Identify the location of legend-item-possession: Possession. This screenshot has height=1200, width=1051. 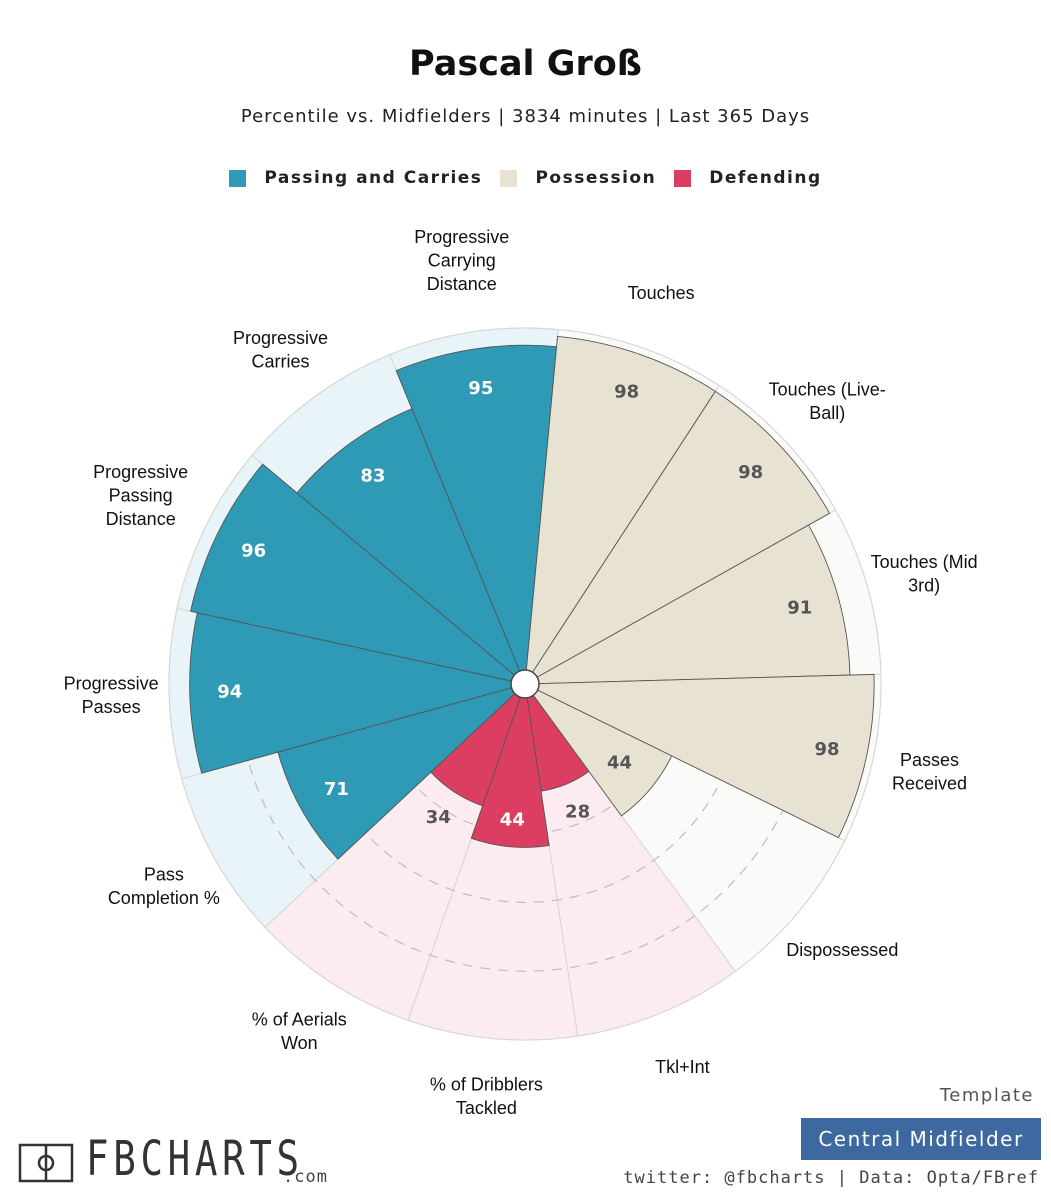
(578, 178).